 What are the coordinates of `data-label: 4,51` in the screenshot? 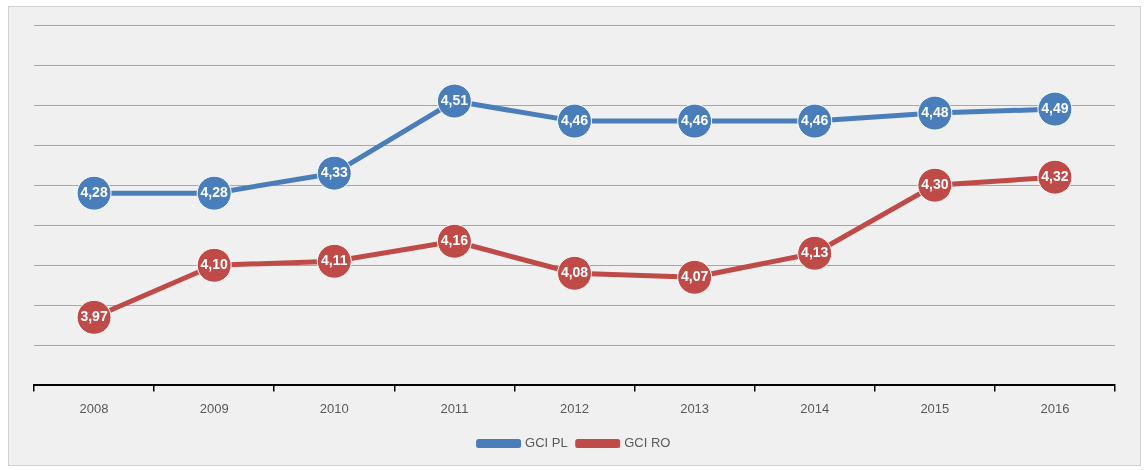 It's located at (454, 99).